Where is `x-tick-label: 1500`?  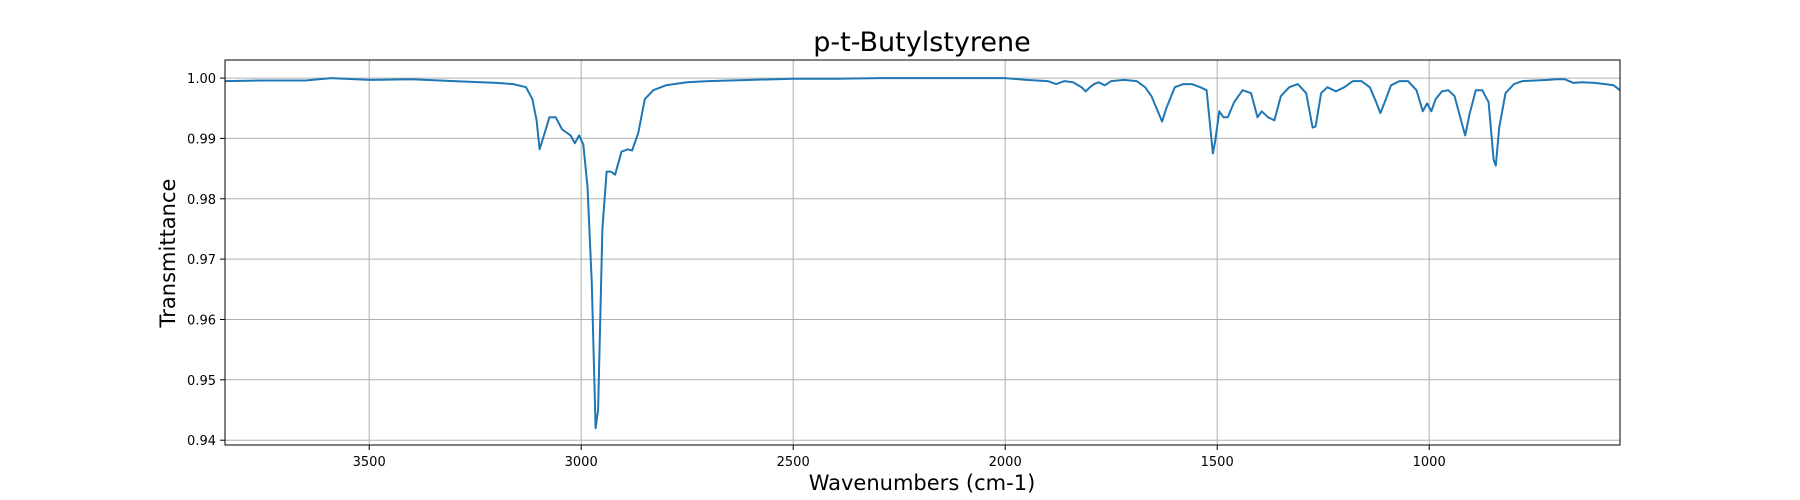 x-tick-label: 1500 is located at coordinates (1217, 462).